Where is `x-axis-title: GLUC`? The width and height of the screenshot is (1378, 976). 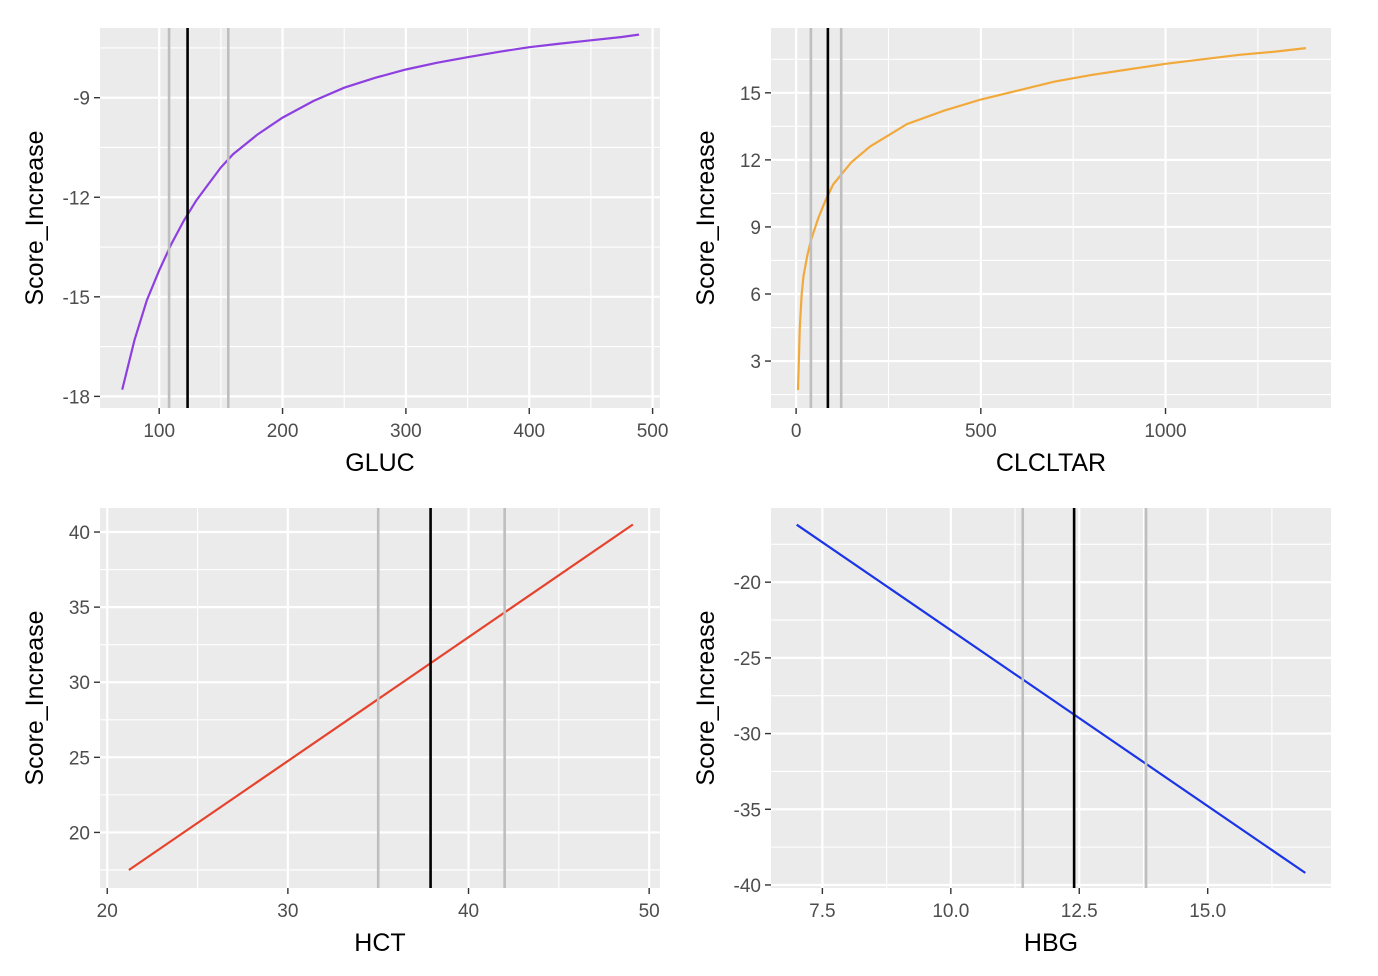 x-axis-title: GLUC is located at coordinates (379, 463).